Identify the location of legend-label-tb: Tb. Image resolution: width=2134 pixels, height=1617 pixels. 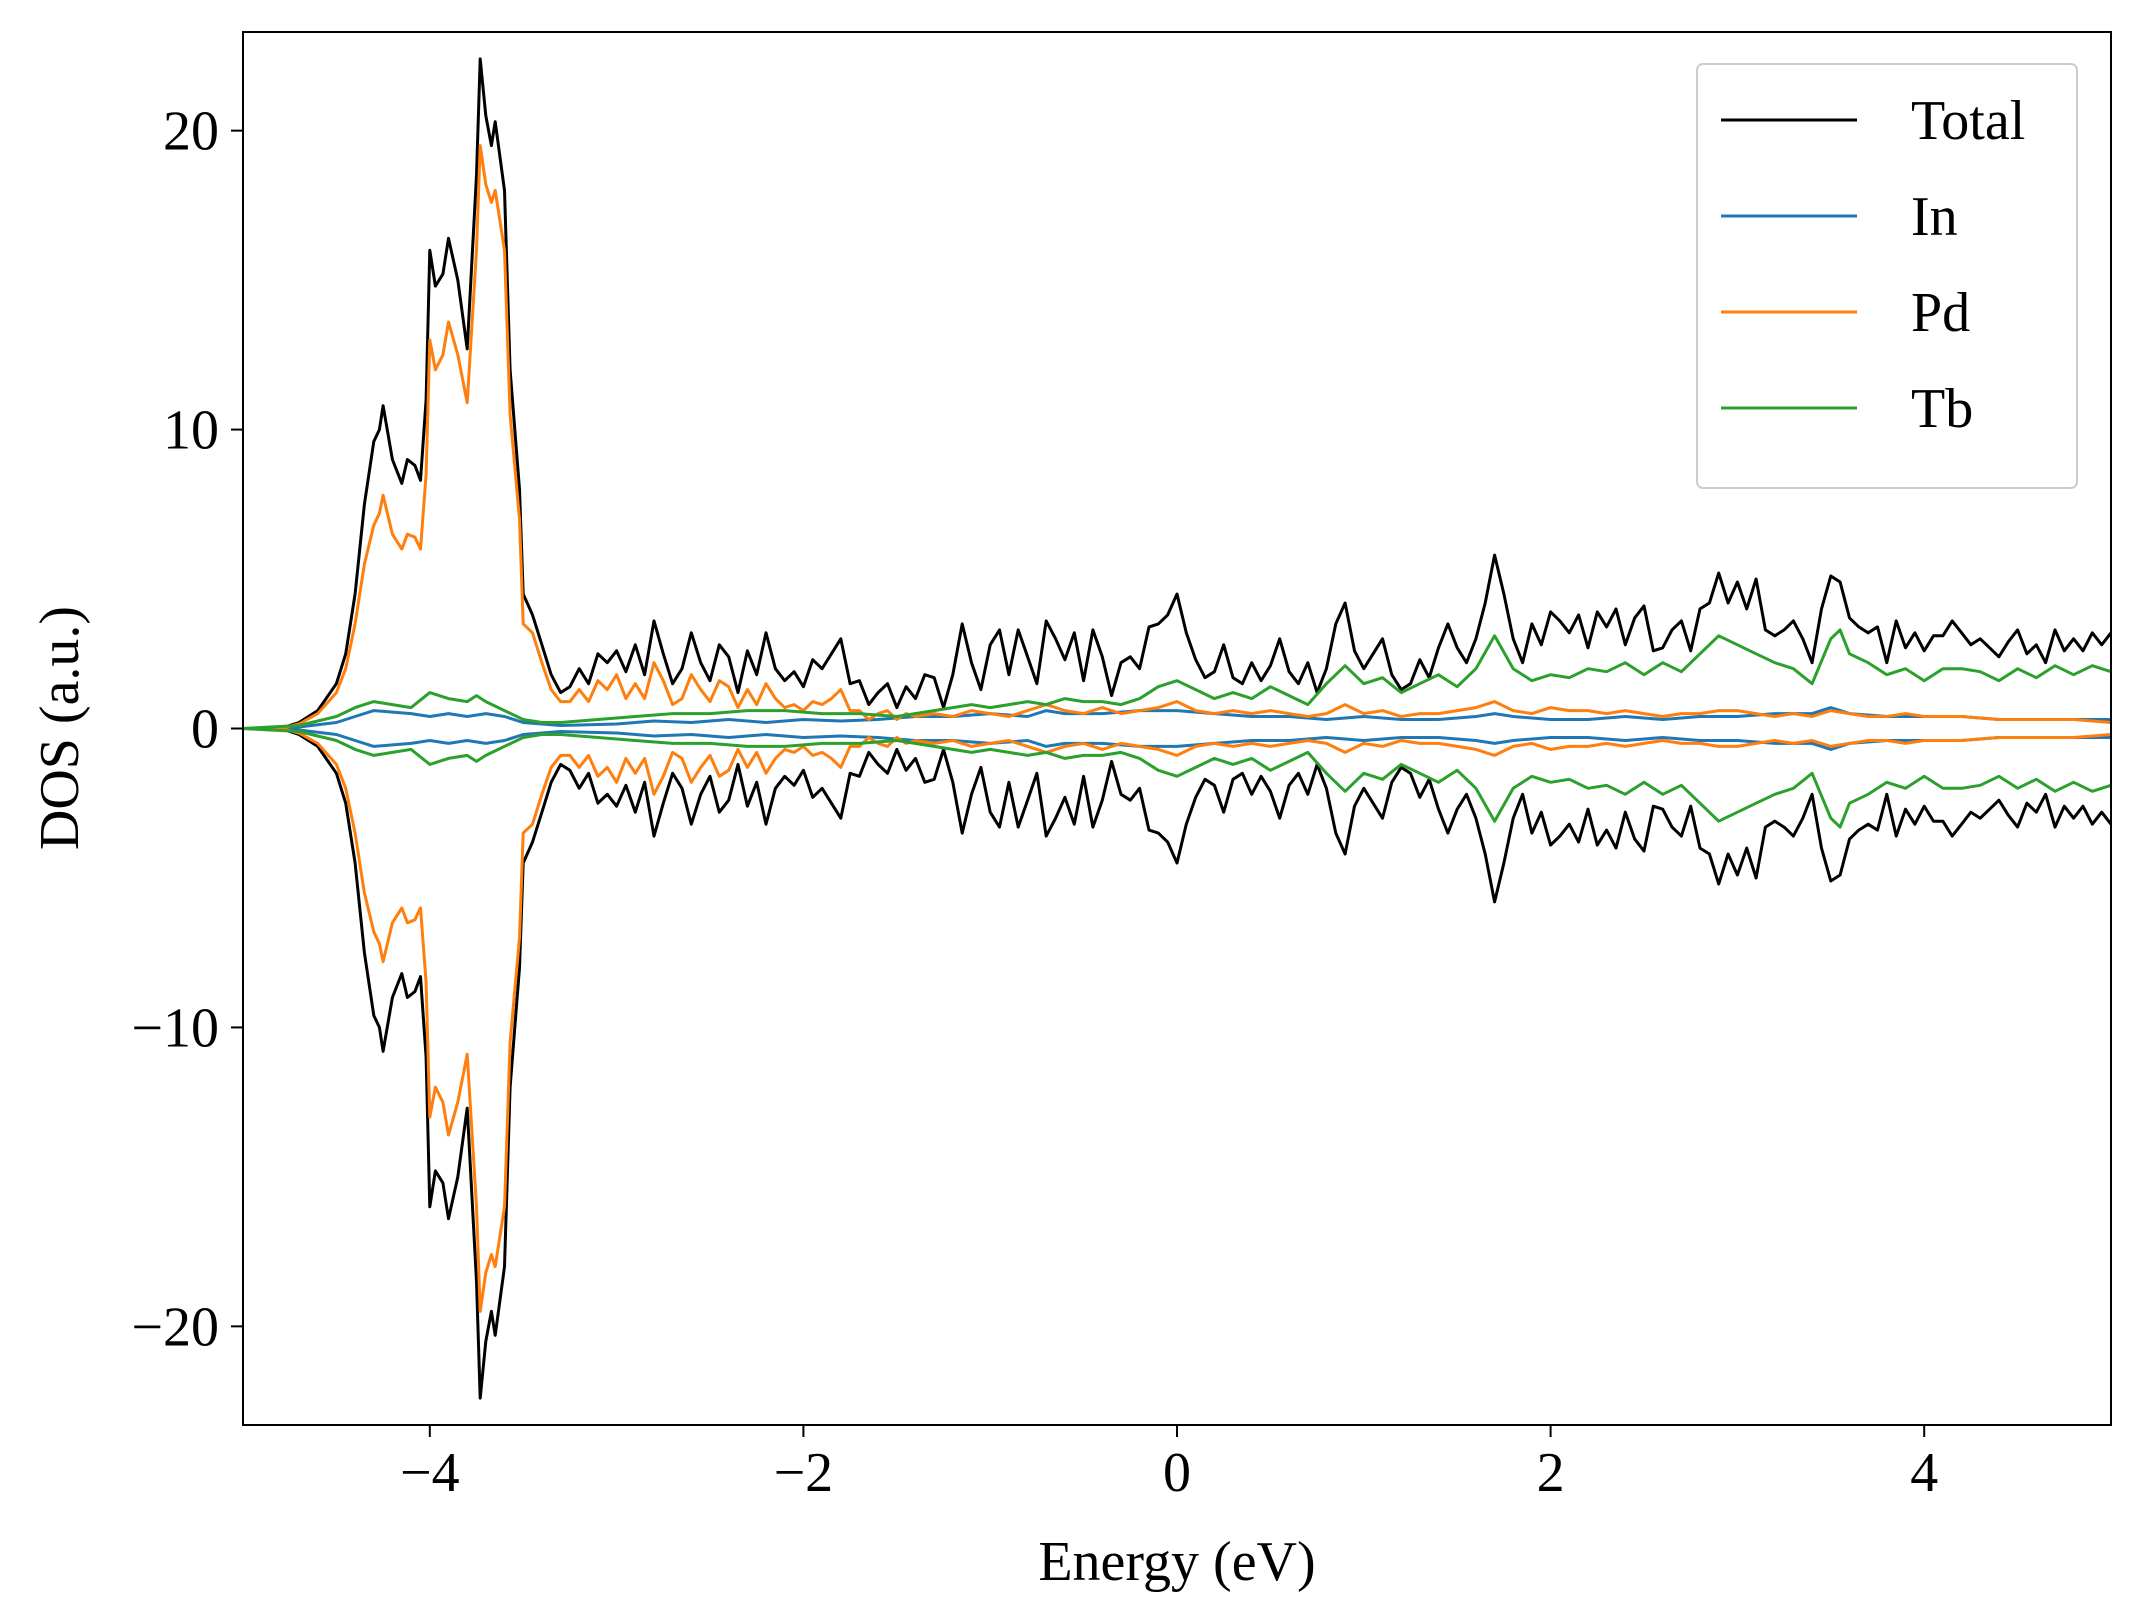
(1942, 409).